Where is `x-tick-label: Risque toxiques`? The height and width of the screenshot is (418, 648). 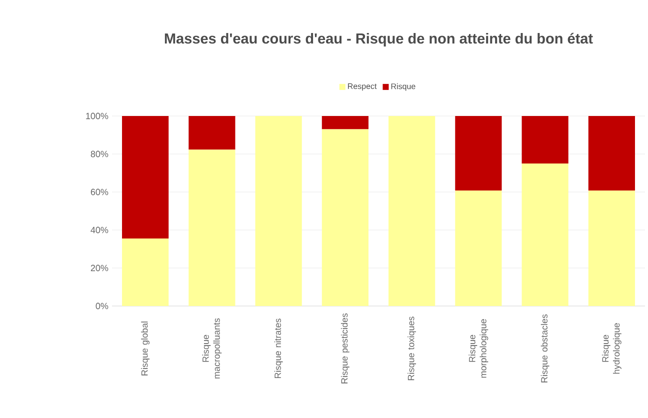 x-tick-label: Risque toxiques is located at coordinates (412, 348).